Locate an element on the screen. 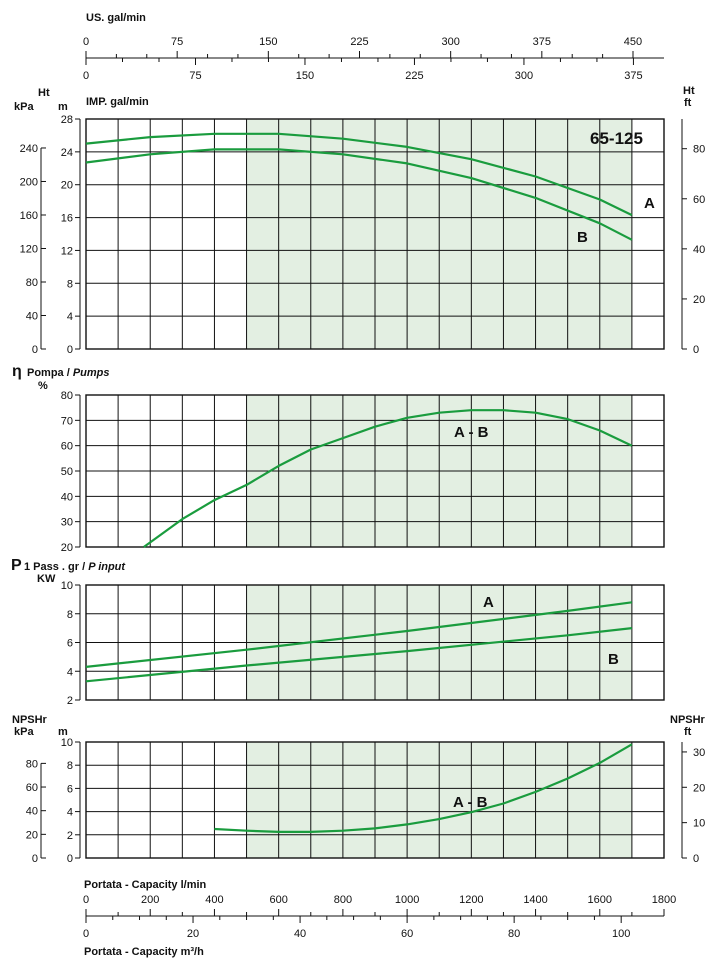 This screenshot has width=712, height=960. head-m-tick-label: 28 is located at coordinates (67, 120).